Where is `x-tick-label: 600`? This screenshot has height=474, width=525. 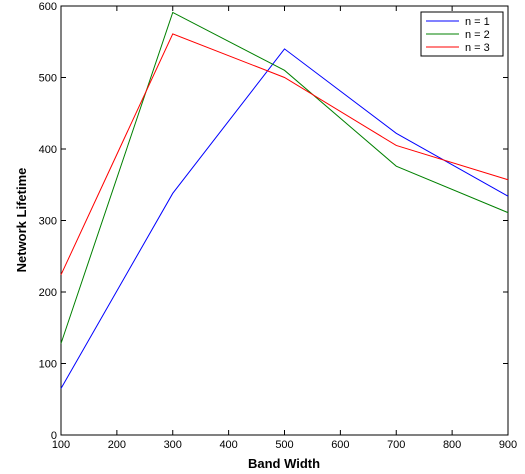 x-tick-label: 600 is located at coordinates (340, 445).